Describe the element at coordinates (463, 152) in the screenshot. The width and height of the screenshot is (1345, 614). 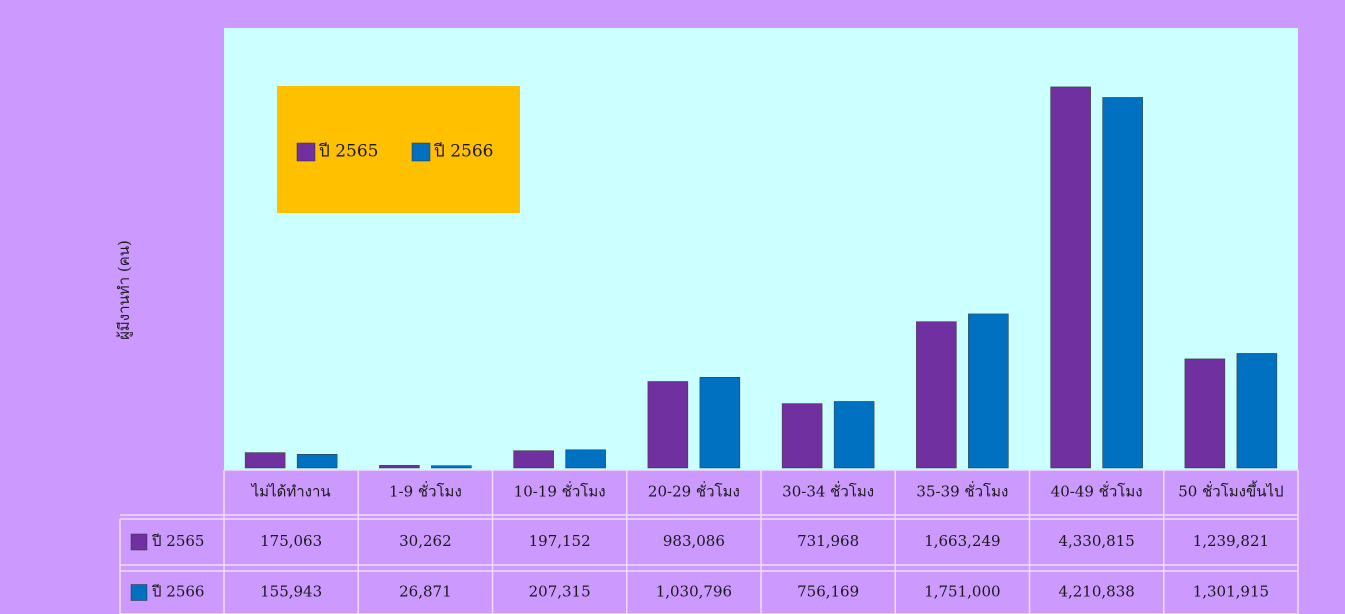
I see `legend-label: ปี 2566` at that location.